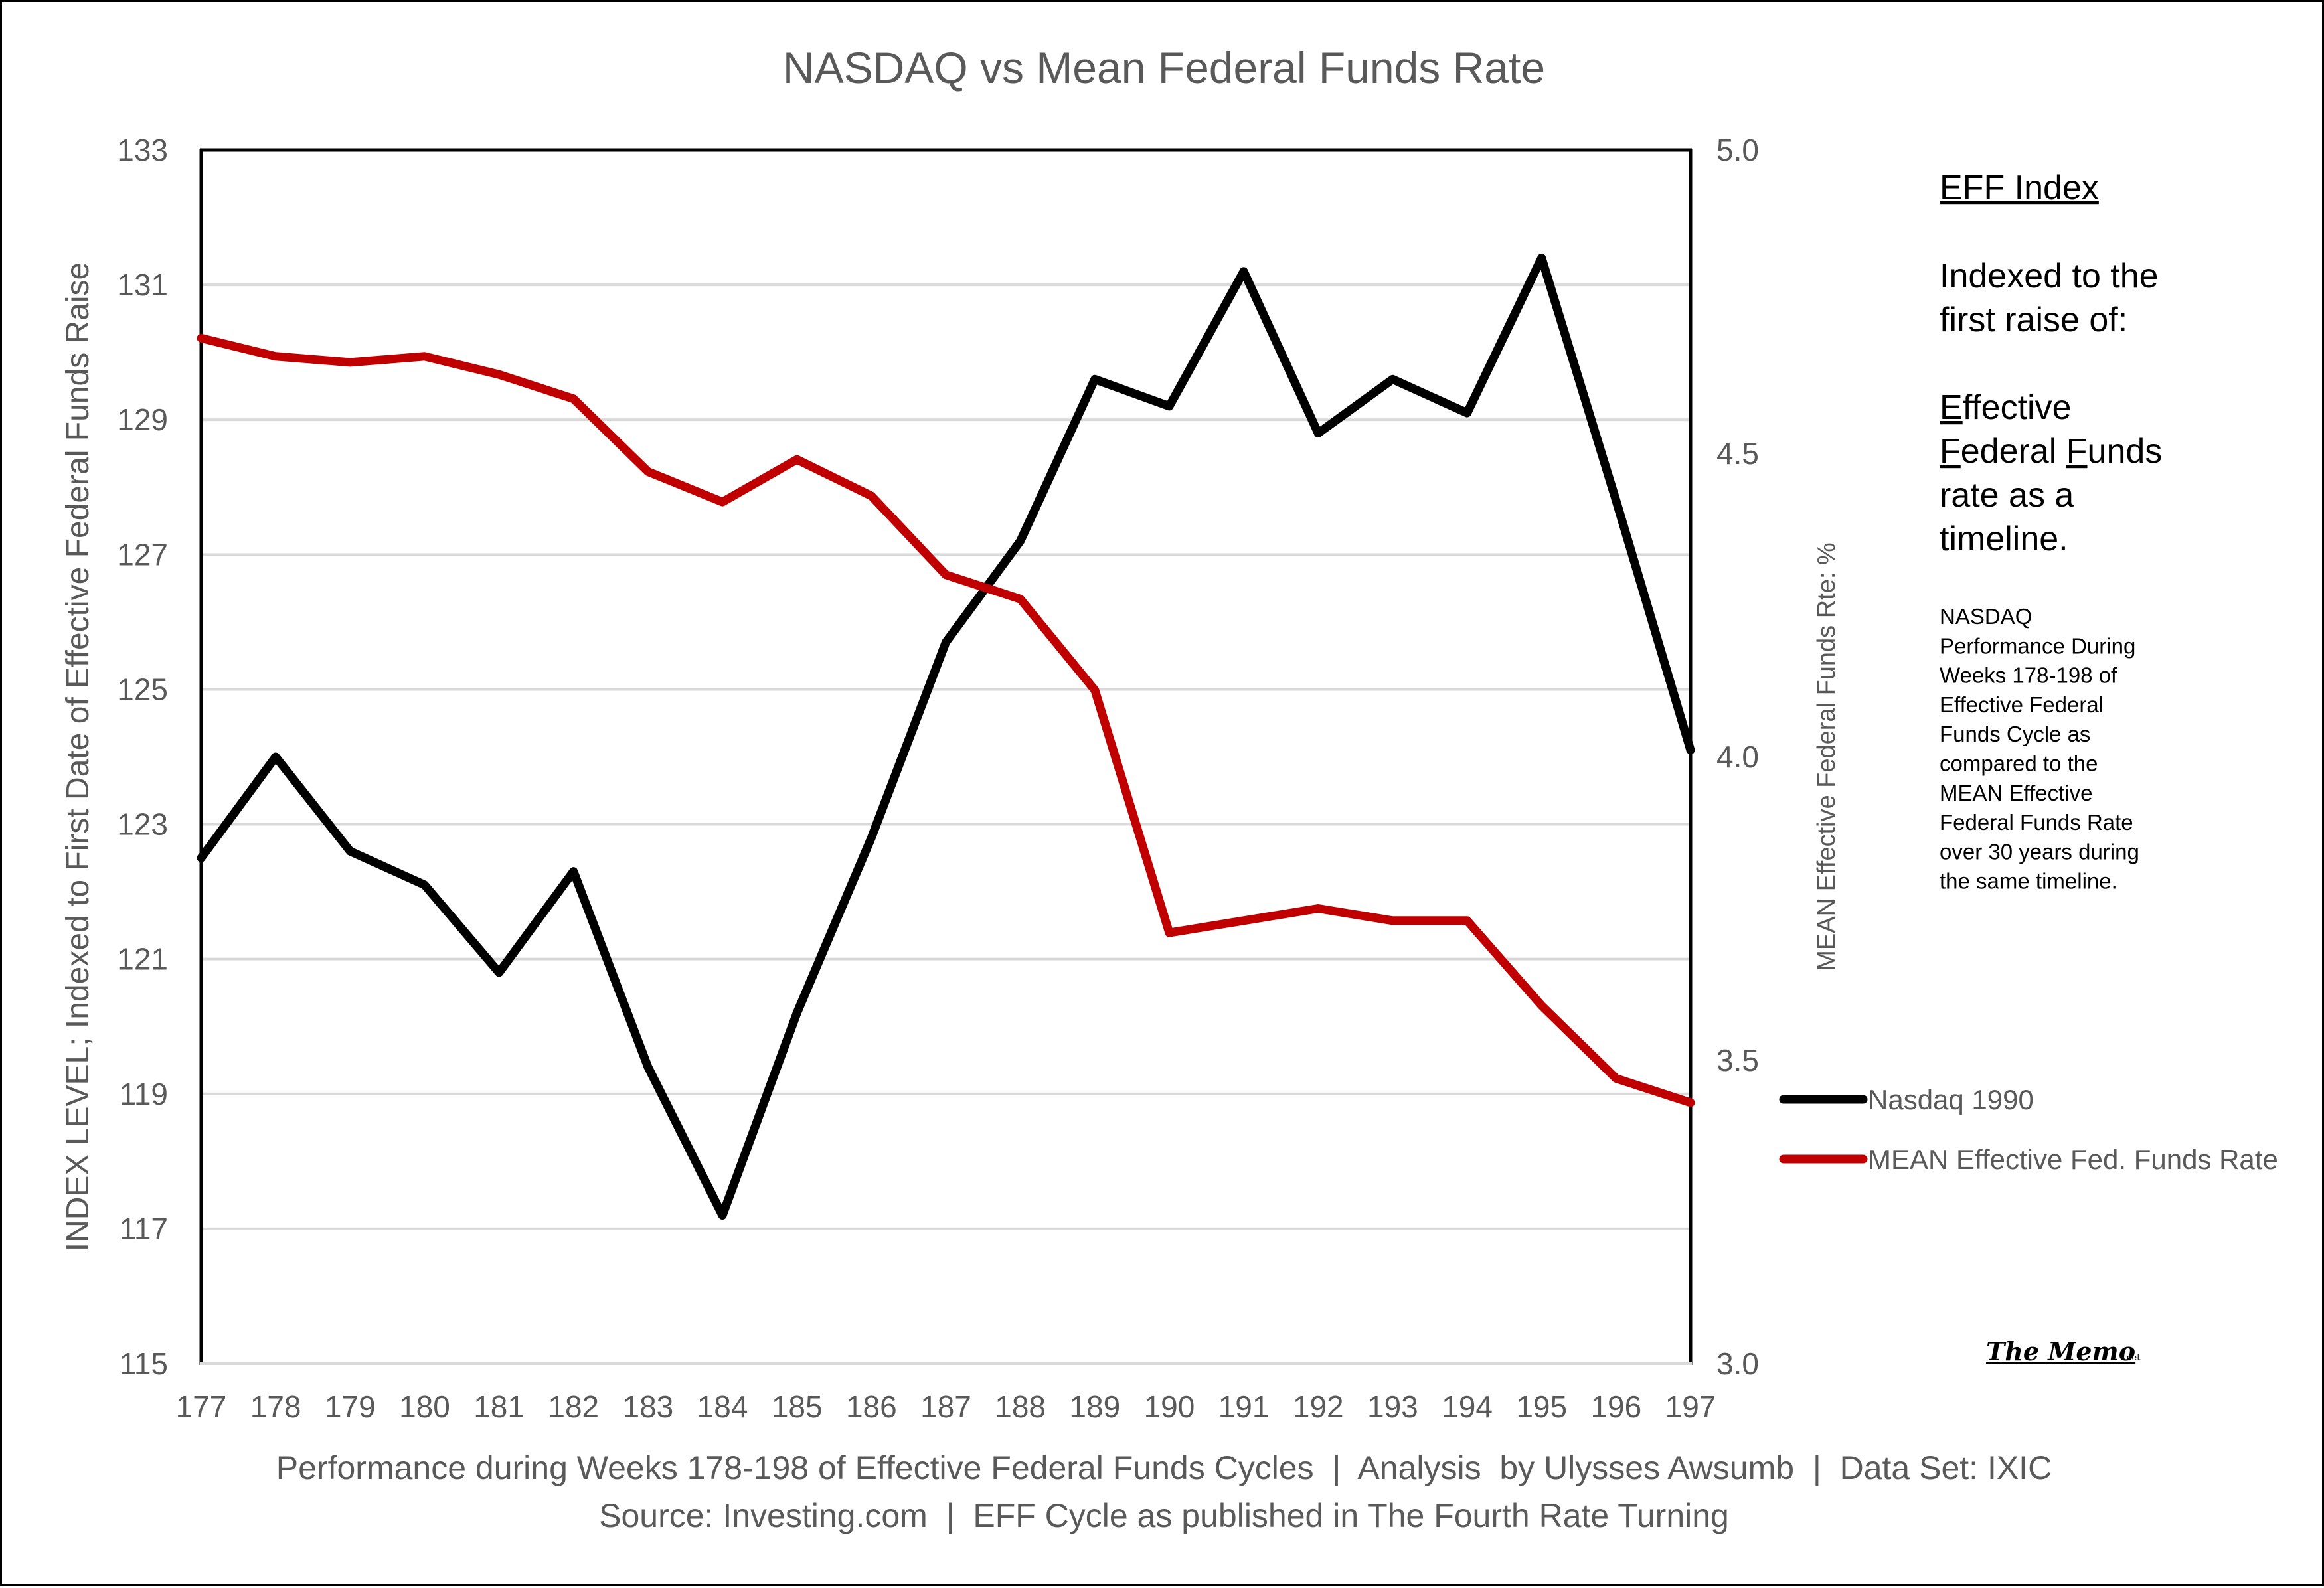 The height and width of the screenshot is (1588, 2324). What do you see at coordinates (723, 1407) in the screenshot?
I see `x-tick-label-7: 184` at bounding box center [723, 1407].